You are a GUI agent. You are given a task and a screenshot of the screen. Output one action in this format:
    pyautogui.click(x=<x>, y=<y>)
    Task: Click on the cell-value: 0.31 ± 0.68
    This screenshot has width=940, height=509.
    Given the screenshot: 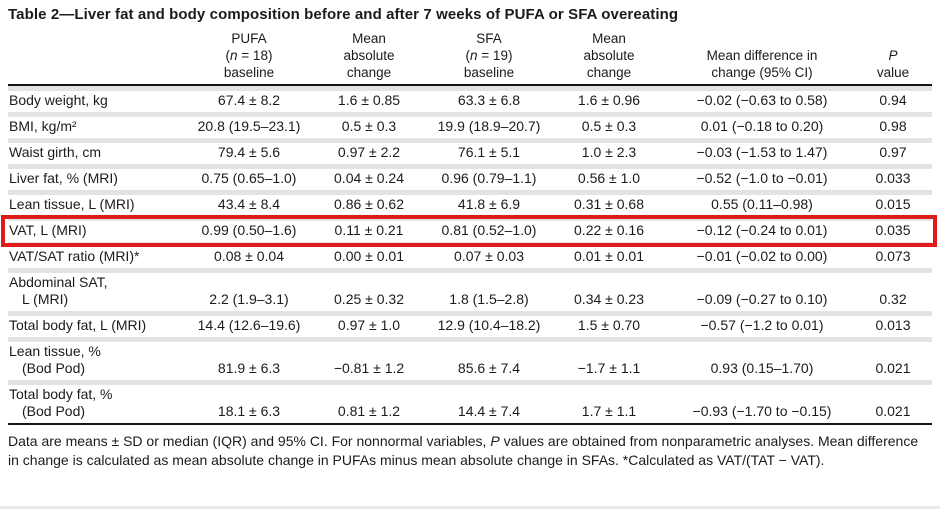 What is the action you would take?
    pyautogui.click(x=609, y=203)
    